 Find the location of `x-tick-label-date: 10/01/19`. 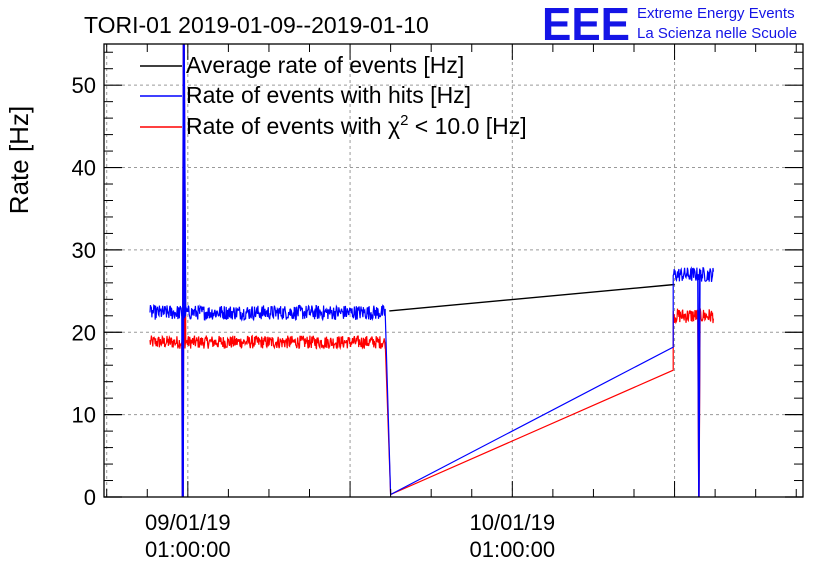

x-tick-label-date: 10/01/19 is located at coordinates (512, 522).